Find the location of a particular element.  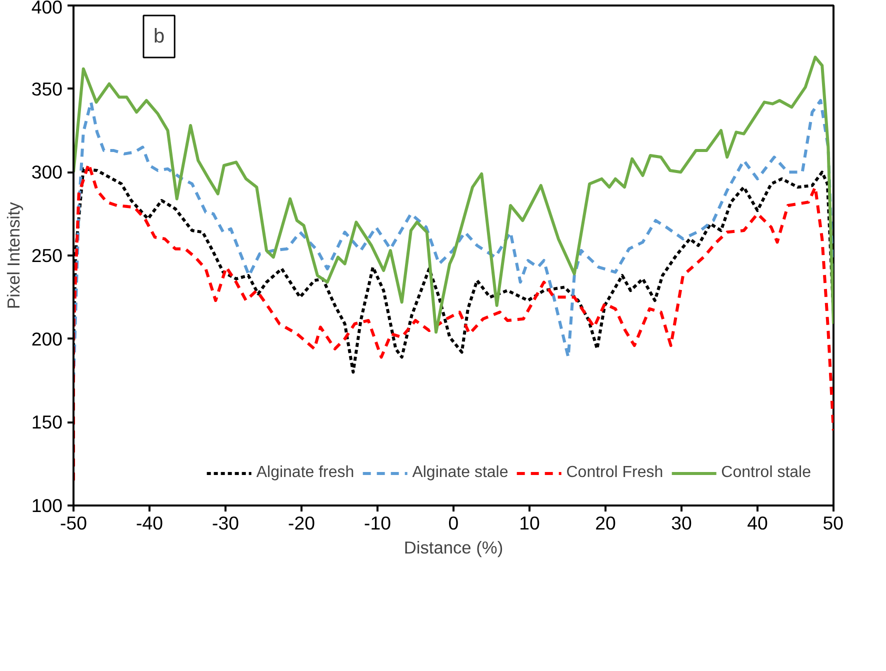

legend-label: Control Fresh is located at coordinates (615, 473).